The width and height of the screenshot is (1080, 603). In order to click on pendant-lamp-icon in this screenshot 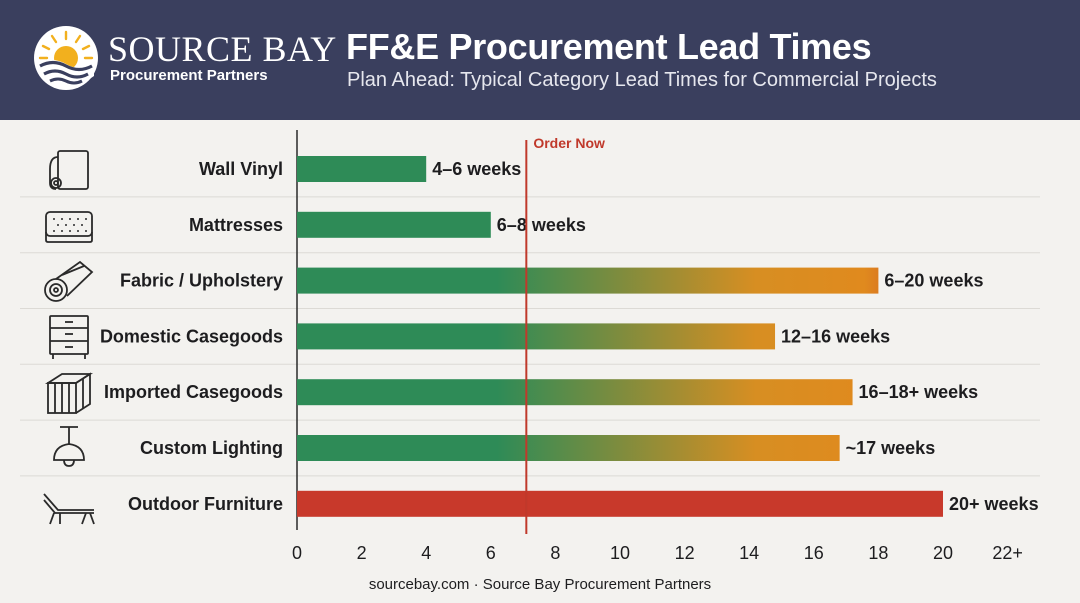, I will do `click(69, 446)`.